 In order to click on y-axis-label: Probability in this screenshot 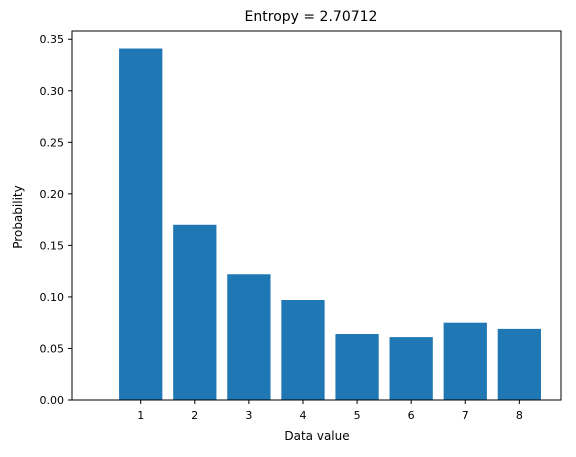, I will do `click(18, 216)`.